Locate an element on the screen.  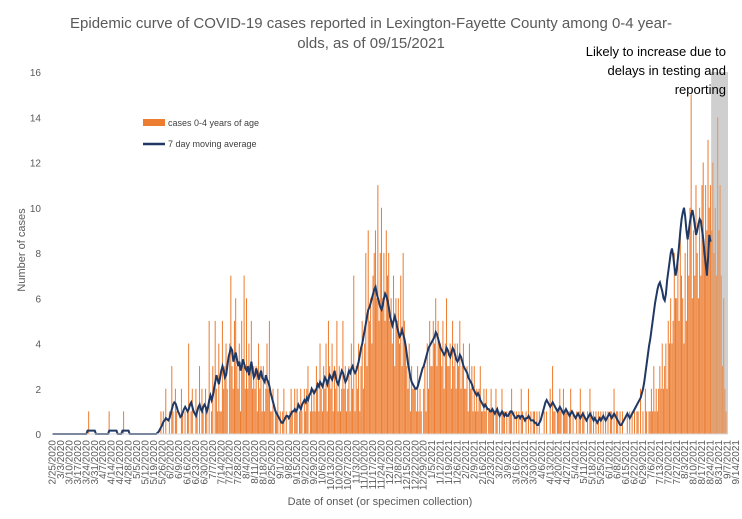
y-tick-label: 0 is located at coordinates (38, 435).